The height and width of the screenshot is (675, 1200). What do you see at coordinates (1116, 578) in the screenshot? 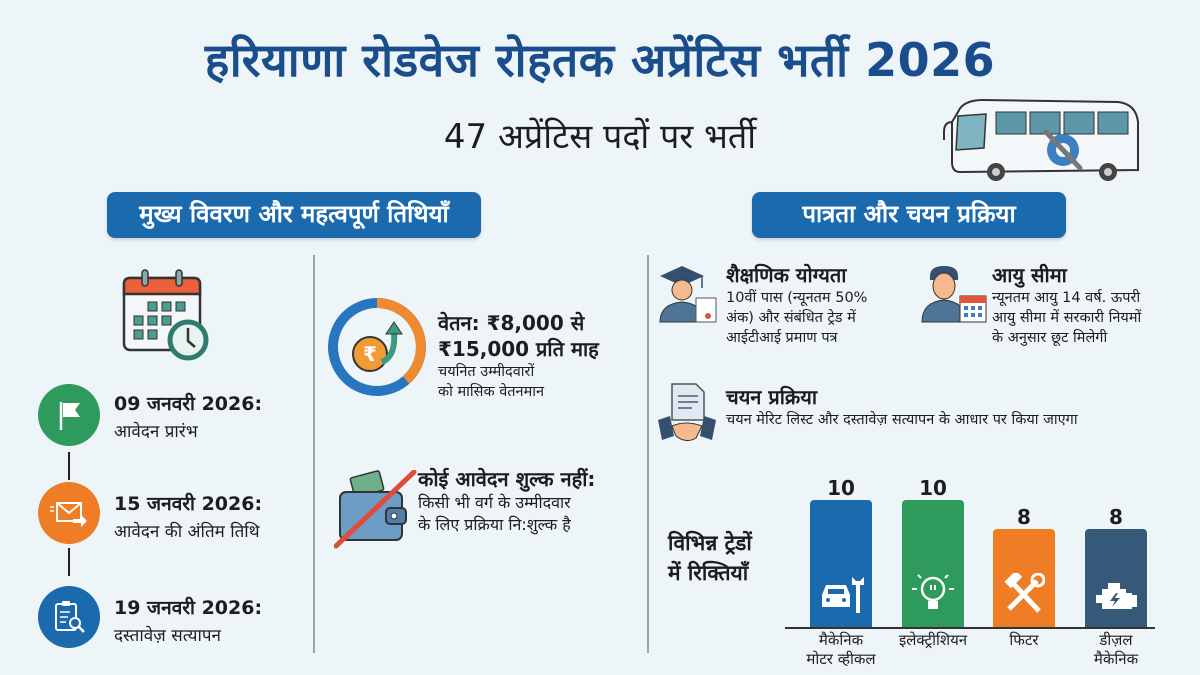
I see `bar-diesel-mechanic` at bounding box center [1116, 578].